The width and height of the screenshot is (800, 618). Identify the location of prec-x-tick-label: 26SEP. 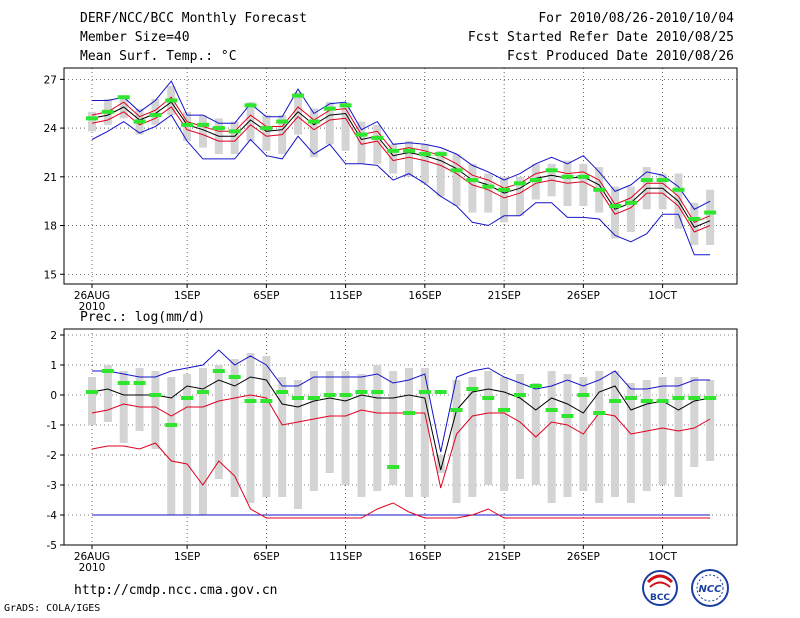
(583, 557).